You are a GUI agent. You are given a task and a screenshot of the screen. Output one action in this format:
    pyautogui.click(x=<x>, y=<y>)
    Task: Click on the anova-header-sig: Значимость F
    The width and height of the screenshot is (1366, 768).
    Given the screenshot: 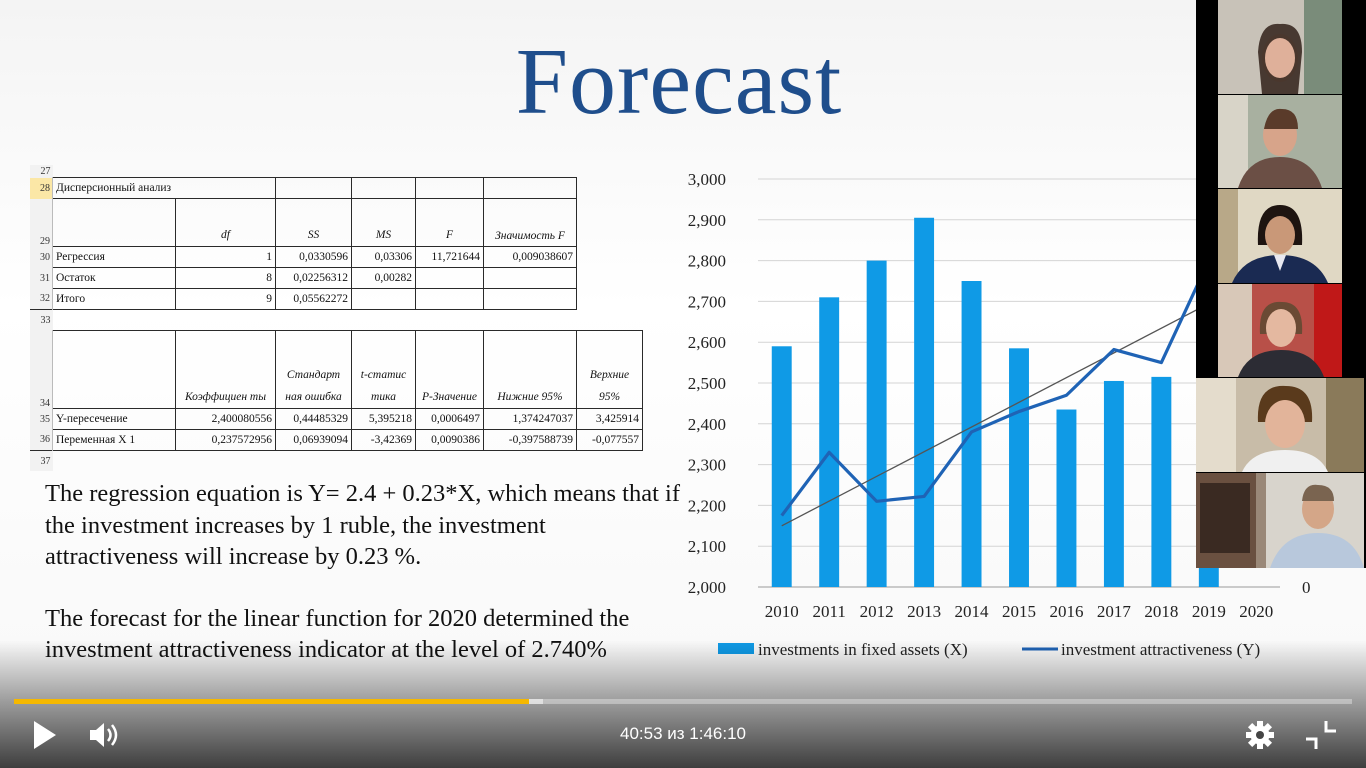 What is the action you would take?
    pyautogui.click(x=530, y=222)
    